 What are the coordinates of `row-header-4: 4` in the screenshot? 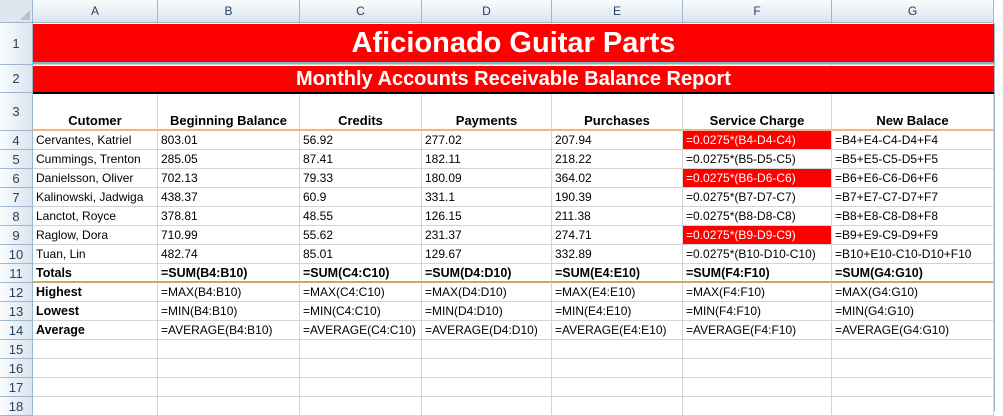 It's located at (16, 140).